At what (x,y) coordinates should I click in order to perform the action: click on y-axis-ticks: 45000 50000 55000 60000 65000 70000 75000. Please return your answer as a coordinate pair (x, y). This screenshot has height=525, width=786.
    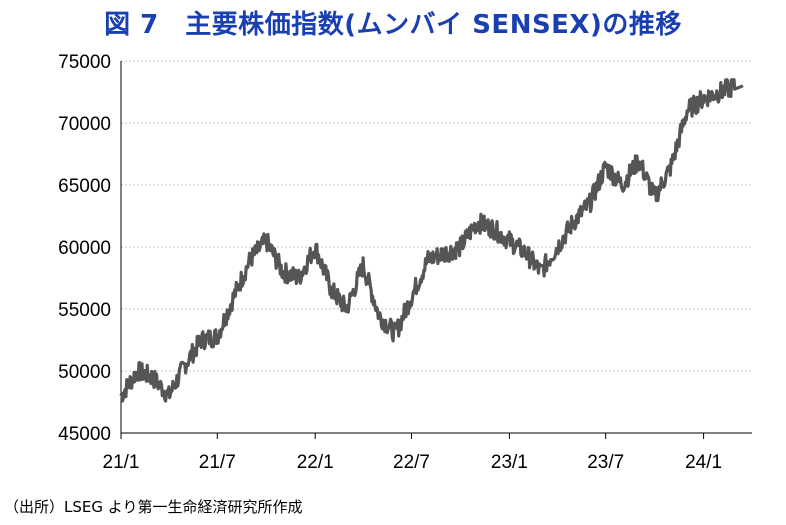
    Looking at the image, I should click on (84, 248).